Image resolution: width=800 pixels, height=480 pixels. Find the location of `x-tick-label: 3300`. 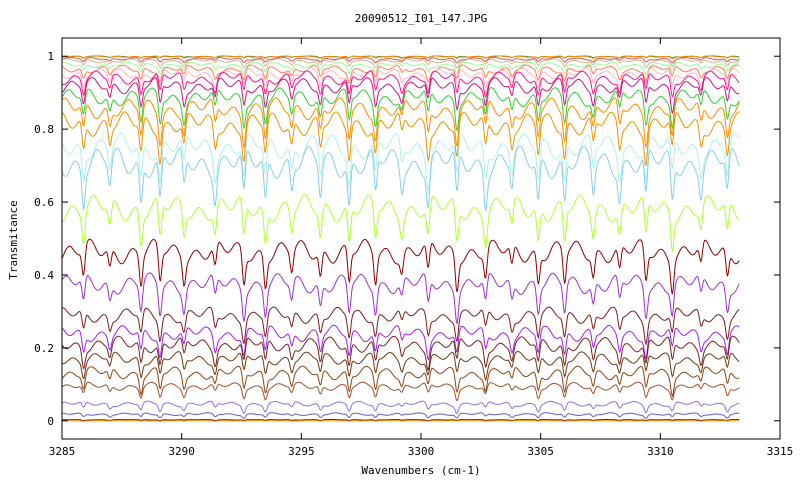

x-tick-label: 3300 is located at coordinates (421, 451).